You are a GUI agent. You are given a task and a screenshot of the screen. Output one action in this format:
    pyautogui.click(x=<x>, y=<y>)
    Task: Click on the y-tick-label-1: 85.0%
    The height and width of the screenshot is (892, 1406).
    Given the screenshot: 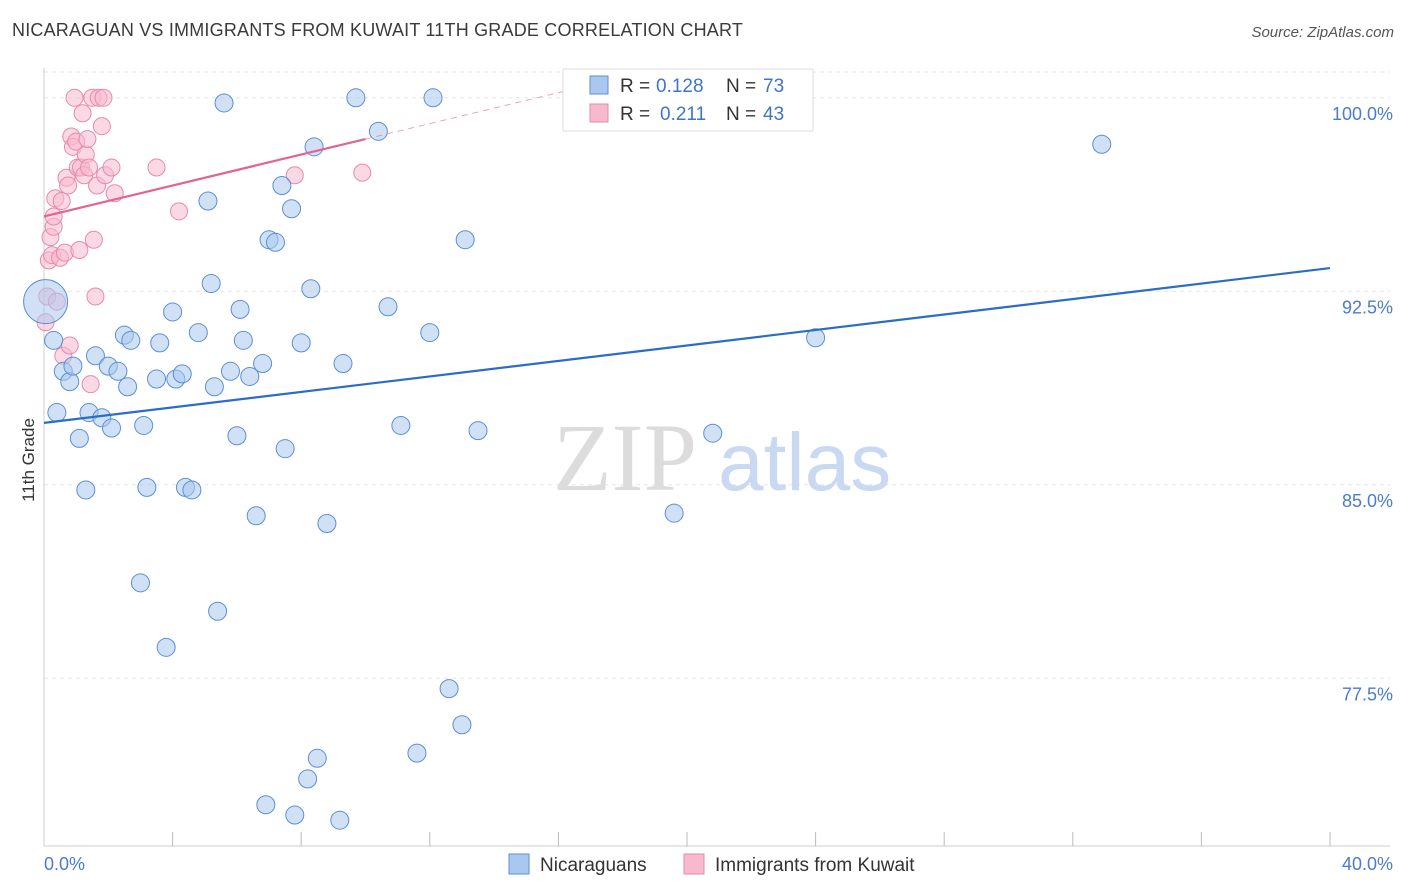 What is the action you would take?
    pyautogui.click(x=1367, y=501)
    